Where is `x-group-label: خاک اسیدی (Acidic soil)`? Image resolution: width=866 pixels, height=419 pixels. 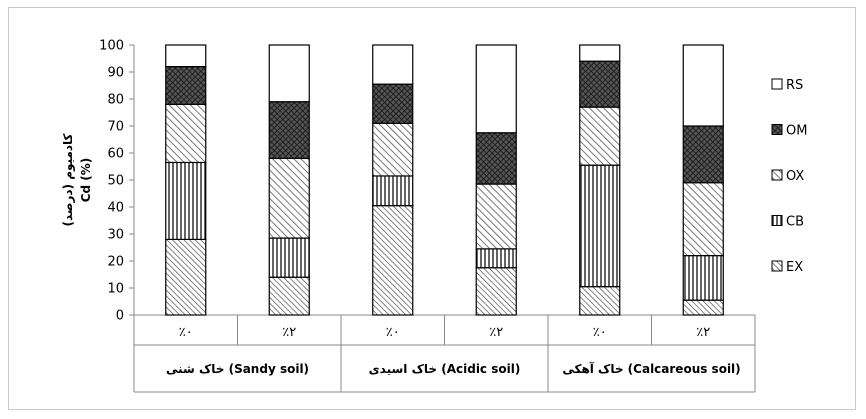
x-group-label: خاک اسیدی (Acidic soil) is located at coordinates (445, 369).